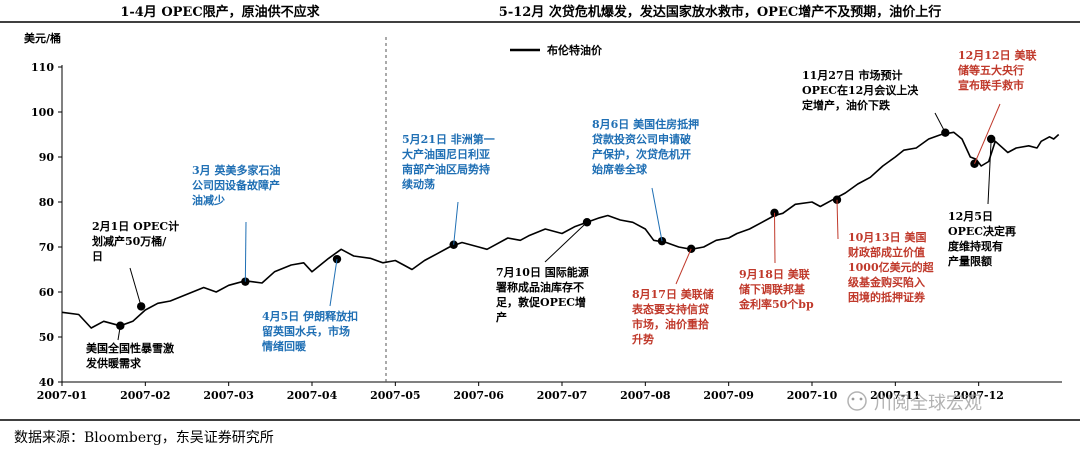 This screenshot has height=450, width=1080. I want to click on annotation-opec-cut: 2月1日 OPEC计划减产50万桶/日, so click(135, 241).